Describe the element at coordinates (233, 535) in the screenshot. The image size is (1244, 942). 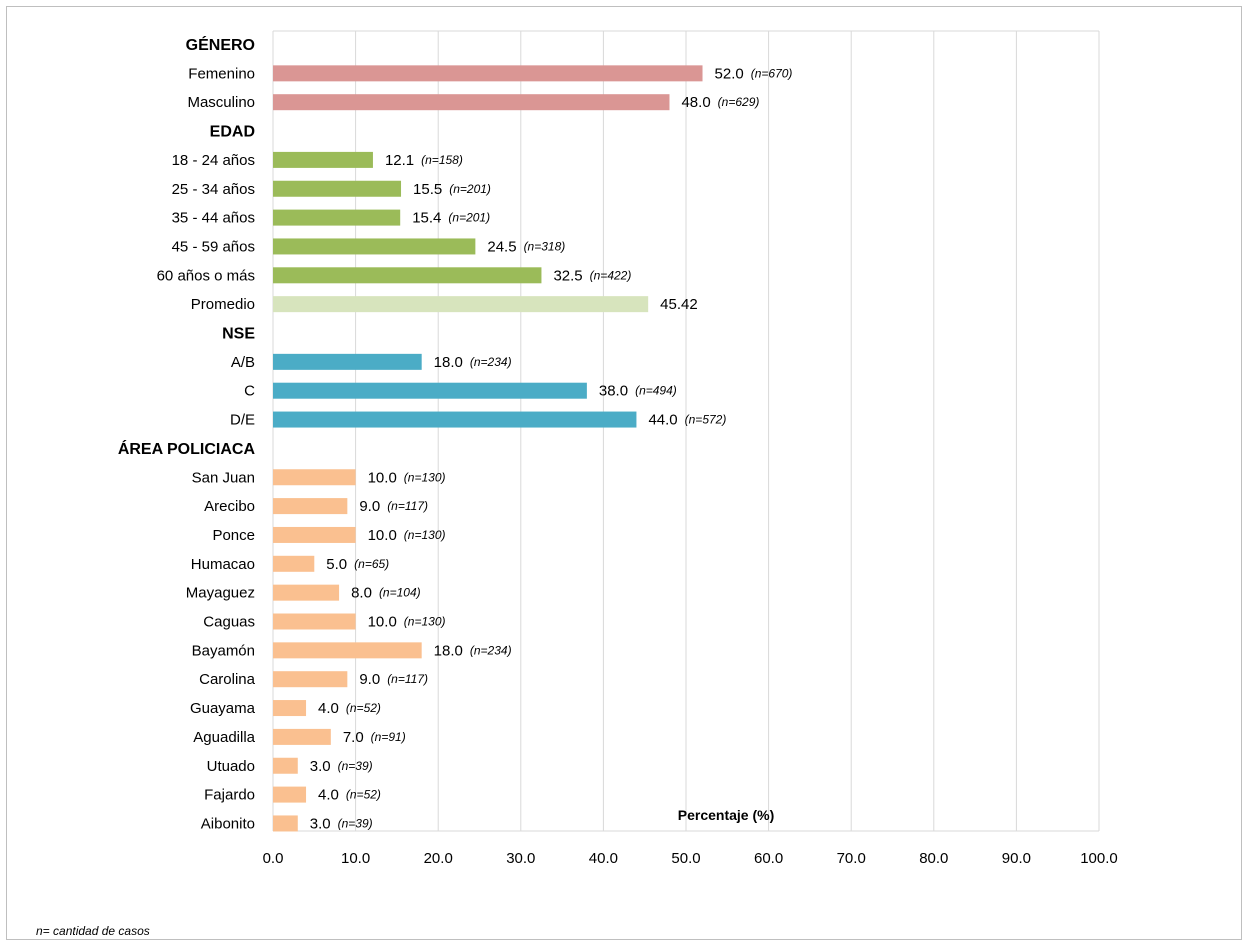
I see `category-label: Ponce` at that location.